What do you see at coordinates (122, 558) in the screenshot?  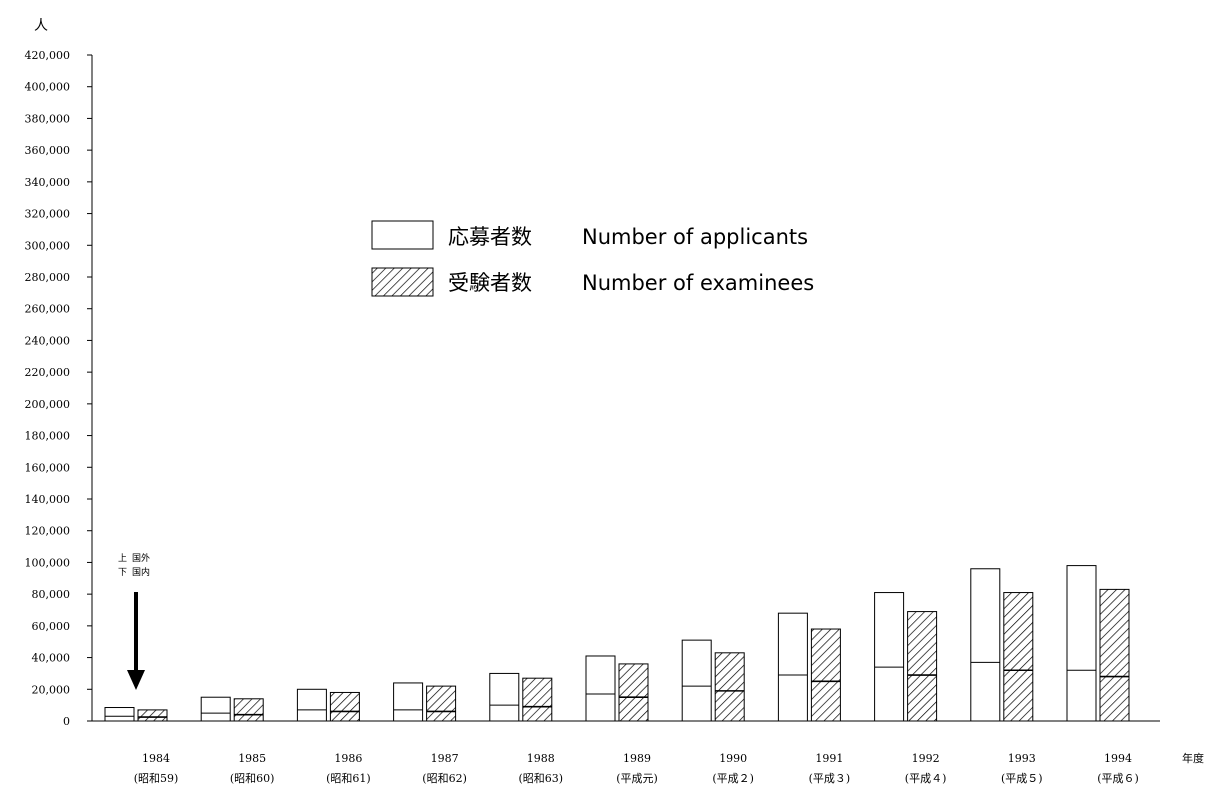 I see `annotation-upper-marker: 上` at bounding box center [122, 558].